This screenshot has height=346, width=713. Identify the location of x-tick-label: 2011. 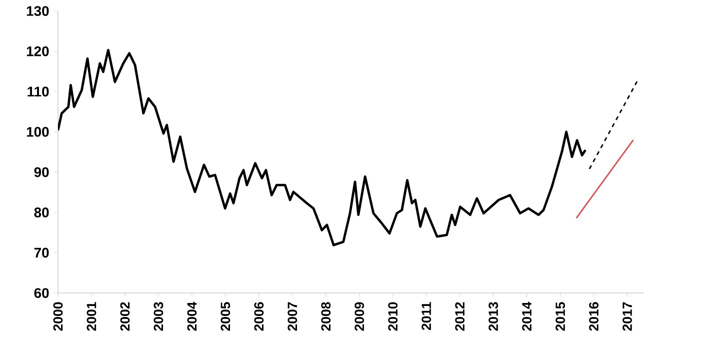
(427, 316).